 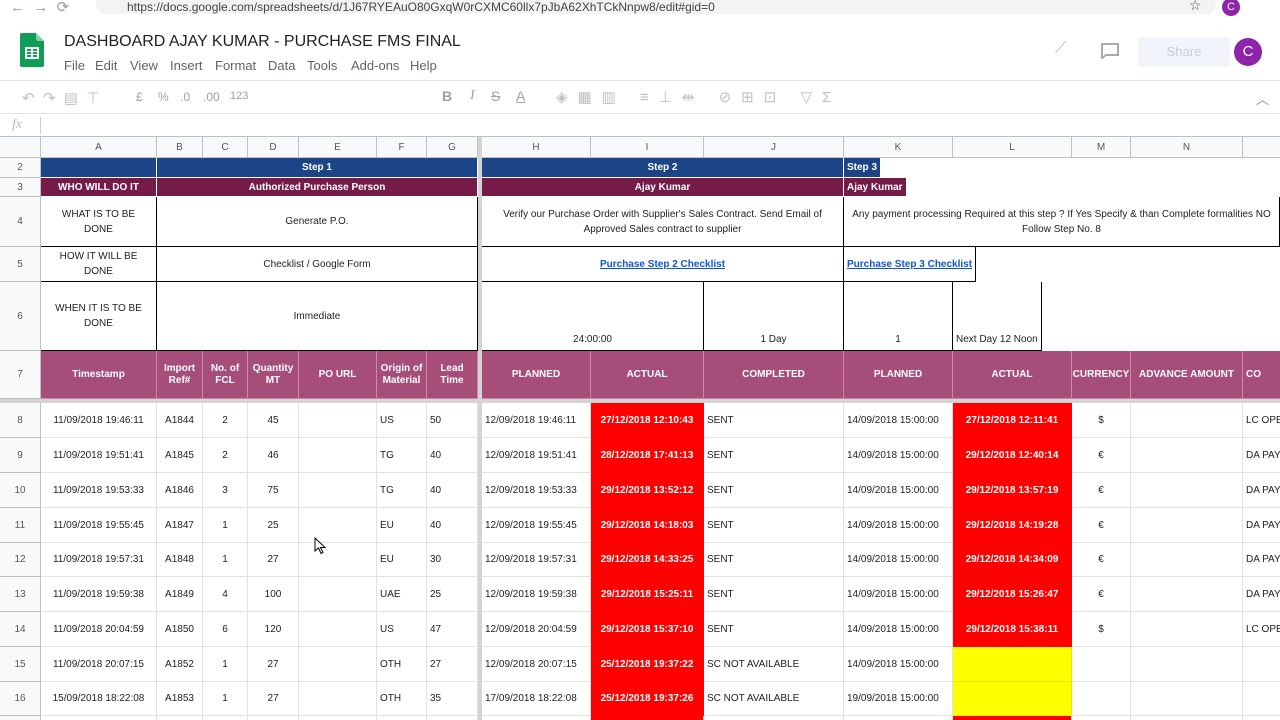 What do you see at coordinates (647, 147) in the screenshot?
I see `column-header: I` at bounding box center [647, 147].